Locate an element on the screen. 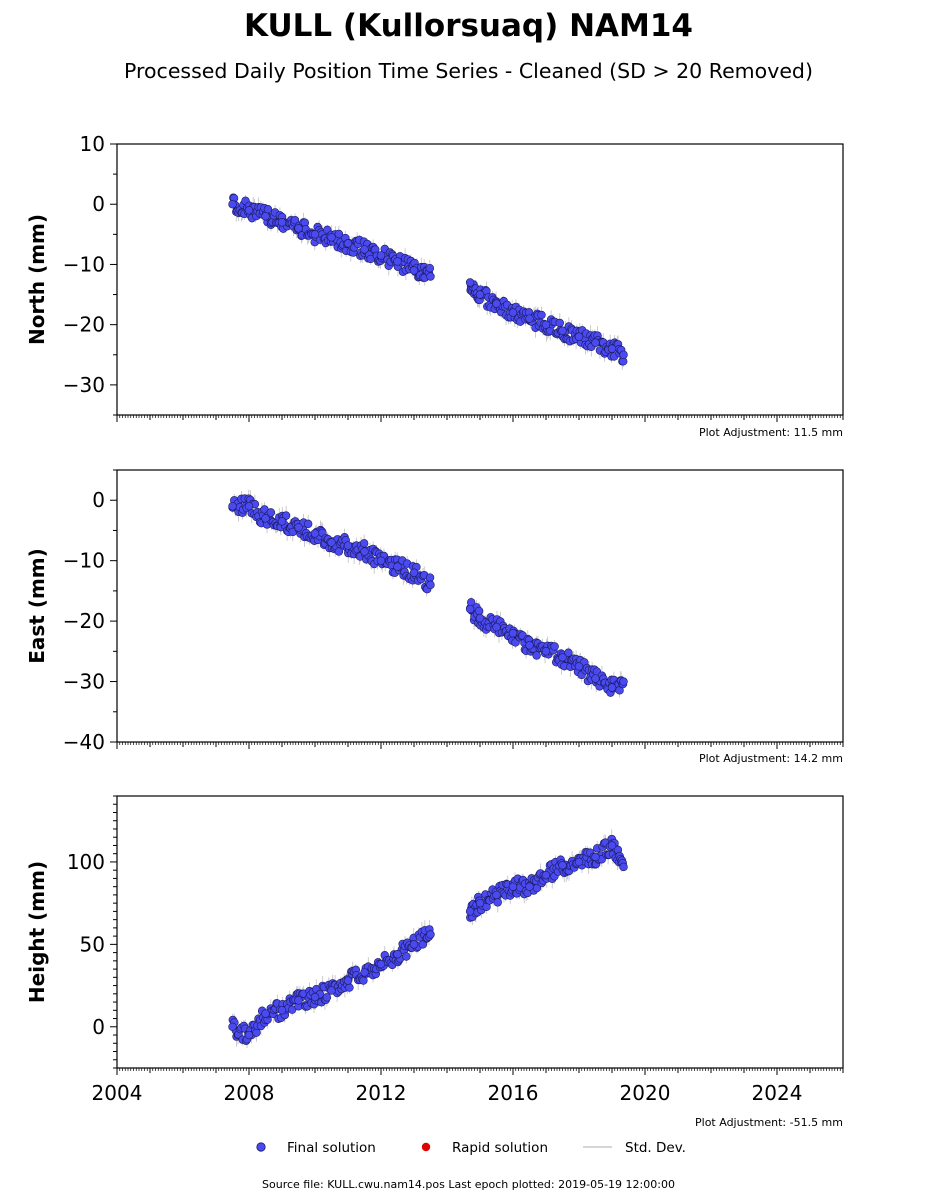  chart-title: KULL (Kullorsuaq) NAM14 is located at coordinates (468, 26).